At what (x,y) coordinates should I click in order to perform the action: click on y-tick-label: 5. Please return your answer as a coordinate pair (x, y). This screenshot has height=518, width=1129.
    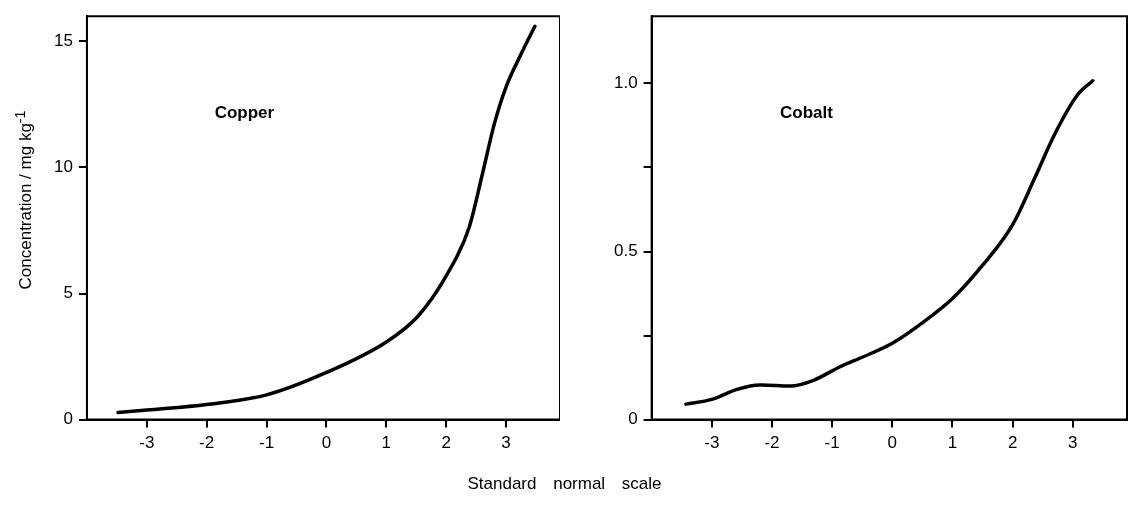
    Looking at the image, I should click on (68, 293).